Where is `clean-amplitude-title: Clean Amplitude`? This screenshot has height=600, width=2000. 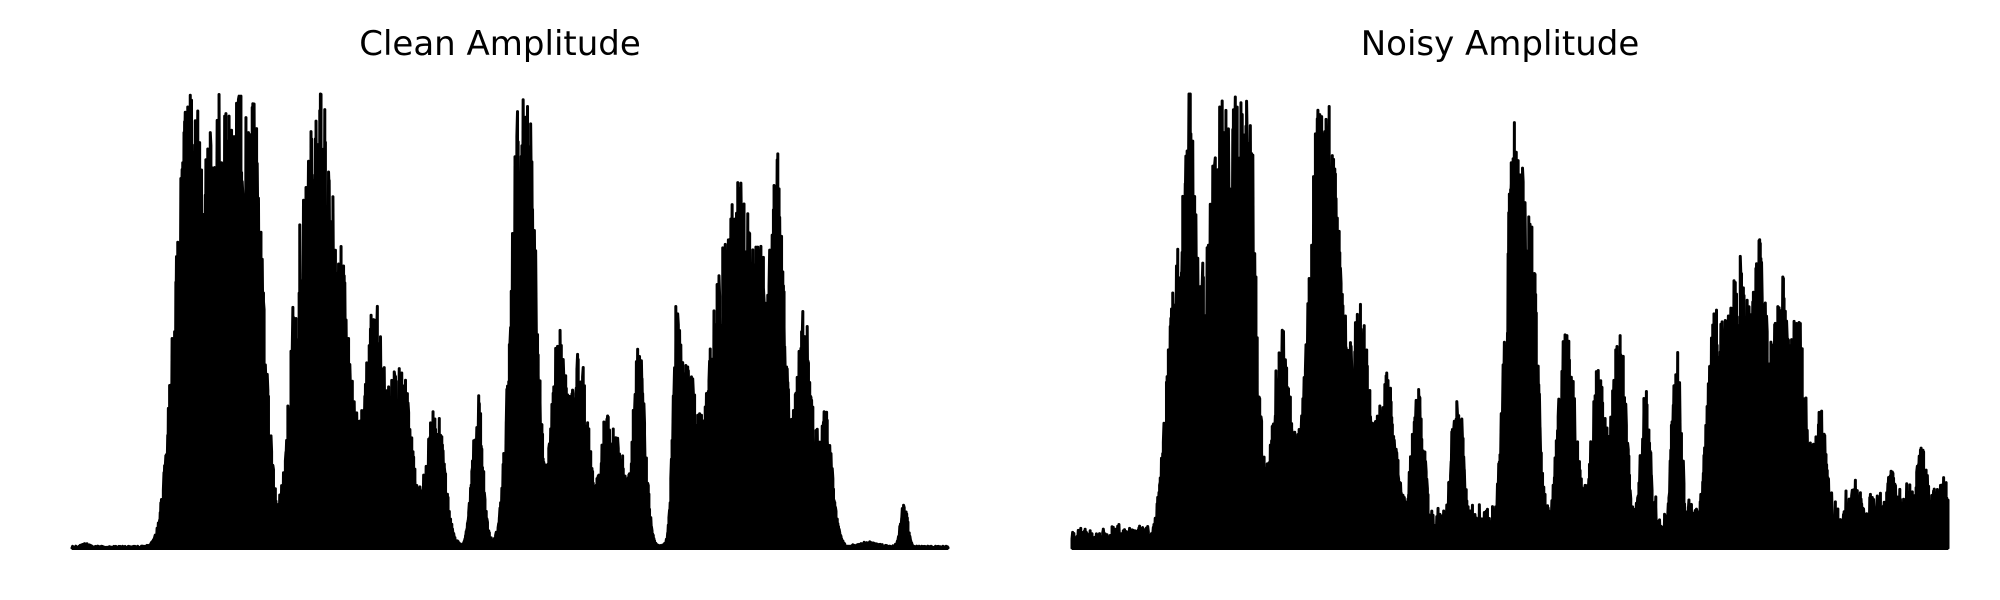
clean-amplitude-title: Clean Amplitude is located at coordinates (500, 44).